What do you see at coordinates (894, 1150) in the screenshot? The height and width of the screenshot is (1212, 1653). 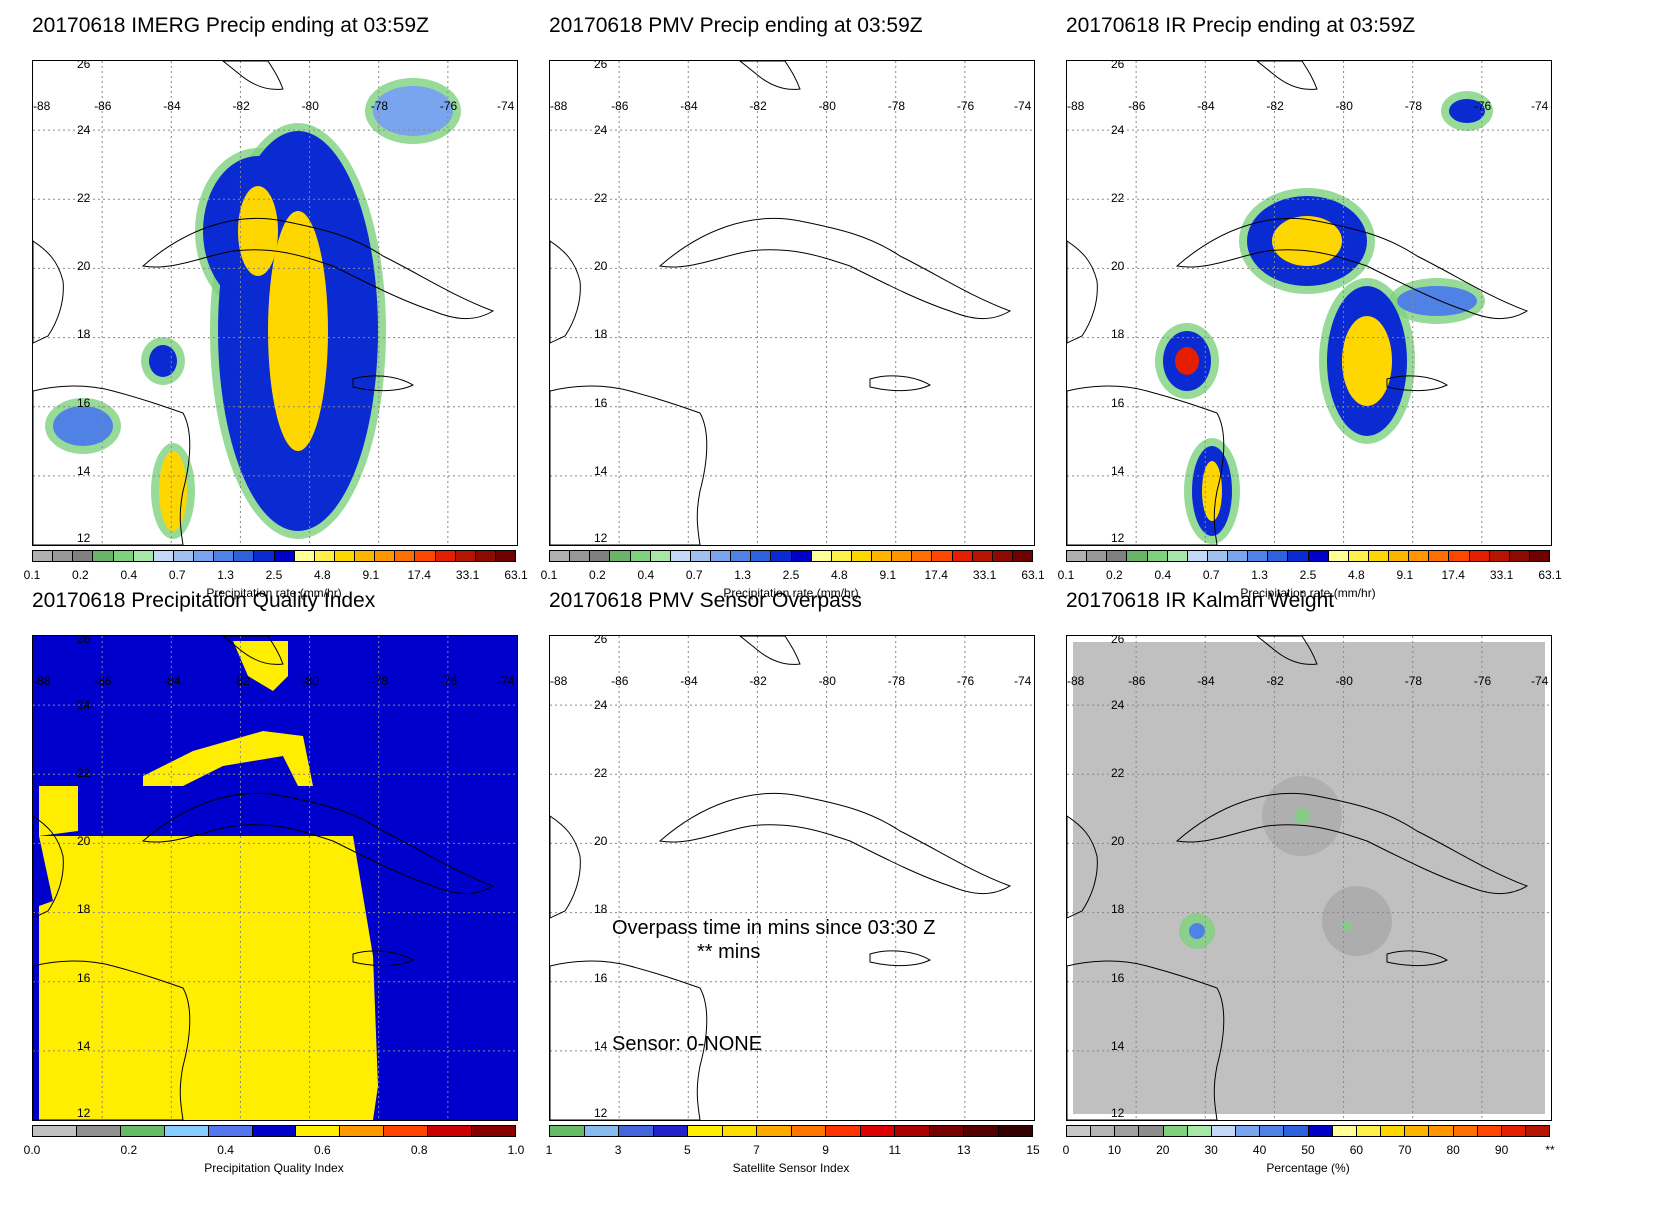 I see `colorbar-tick-label: 11` at bounding box center [894, 1150].